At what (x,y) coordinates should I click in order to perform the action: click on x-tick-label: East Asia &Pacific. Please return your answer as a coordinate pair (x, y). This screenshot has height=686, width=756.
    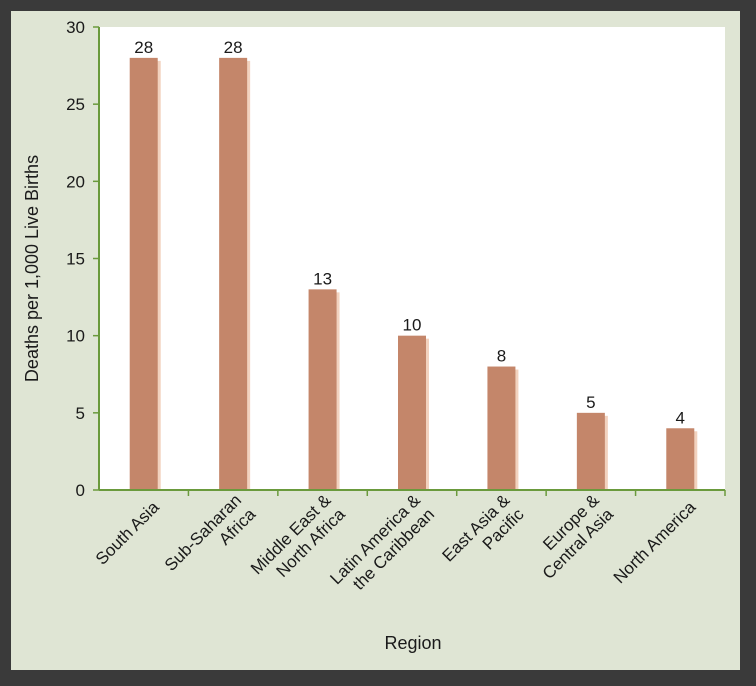
    Looking at the image, I should click on (484, 535).